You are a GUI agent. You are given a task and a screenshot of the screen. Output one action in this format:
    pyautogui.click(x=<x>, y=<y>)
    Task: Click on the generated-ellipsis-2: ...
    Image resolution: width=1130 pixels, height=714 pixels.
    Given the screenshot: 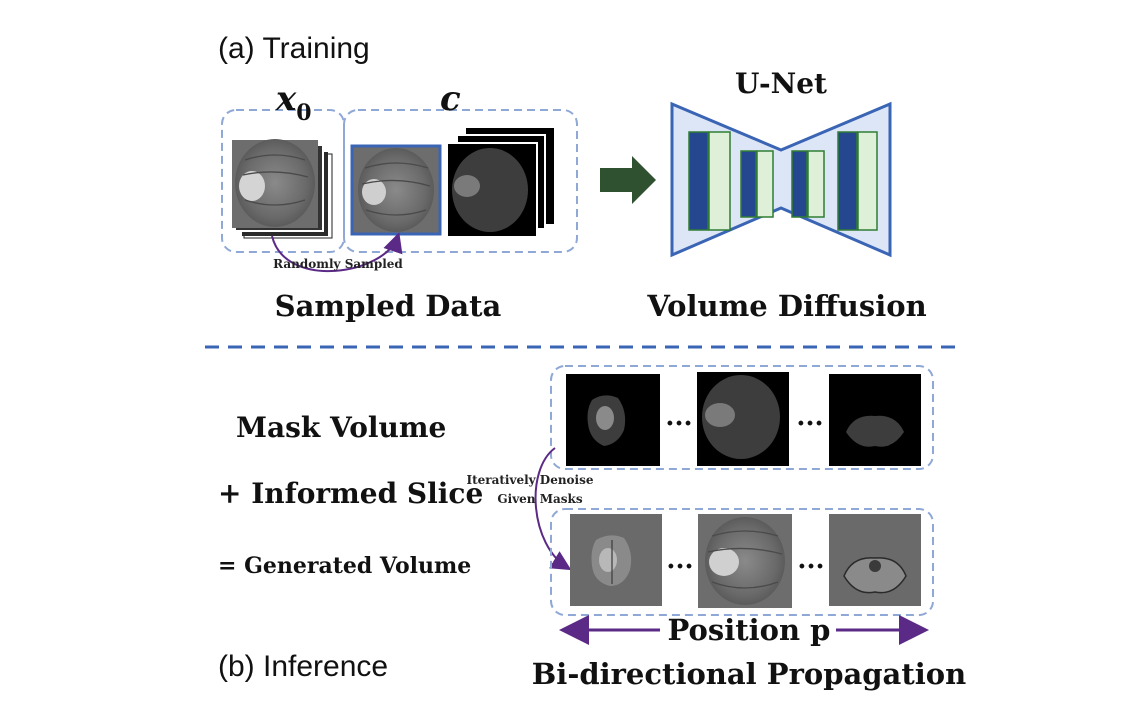 What is the action you would take?
    pyautogui.click(x=810, y=560)
    